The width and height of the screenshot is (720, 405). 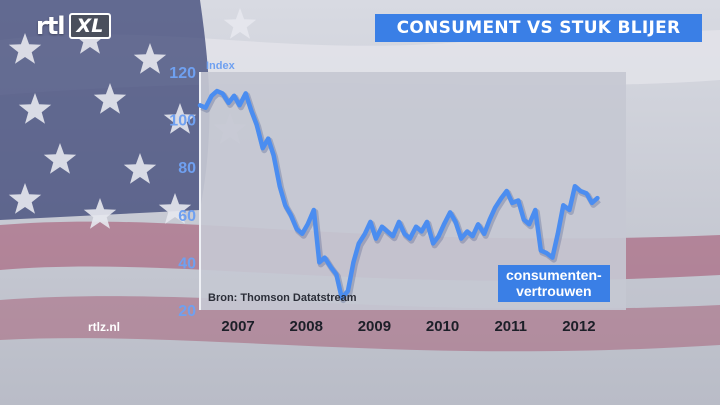 What do you see at coordinates (187, 311) in the screenshot?
I see `y-tick-label: 20` at bounding box center [187, 311].